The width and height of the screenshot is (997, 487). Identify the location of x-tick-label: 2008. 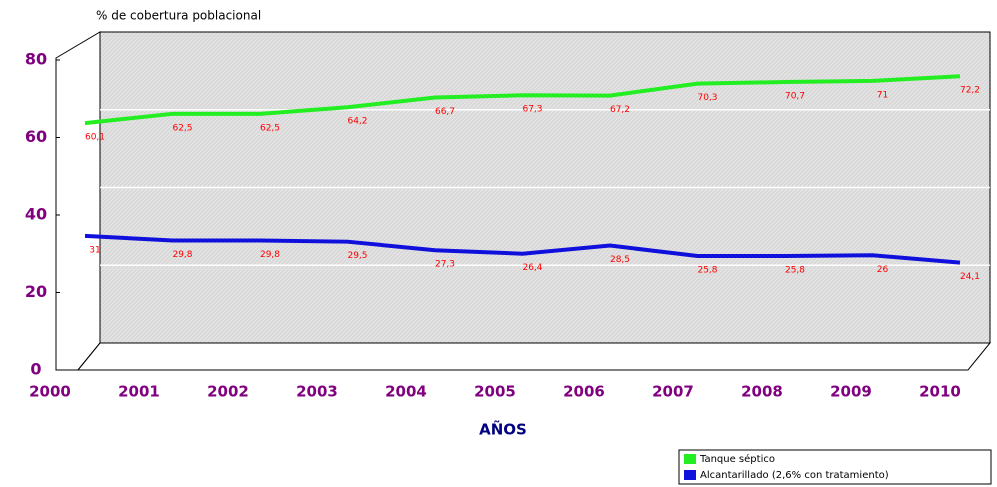
(762, 392).